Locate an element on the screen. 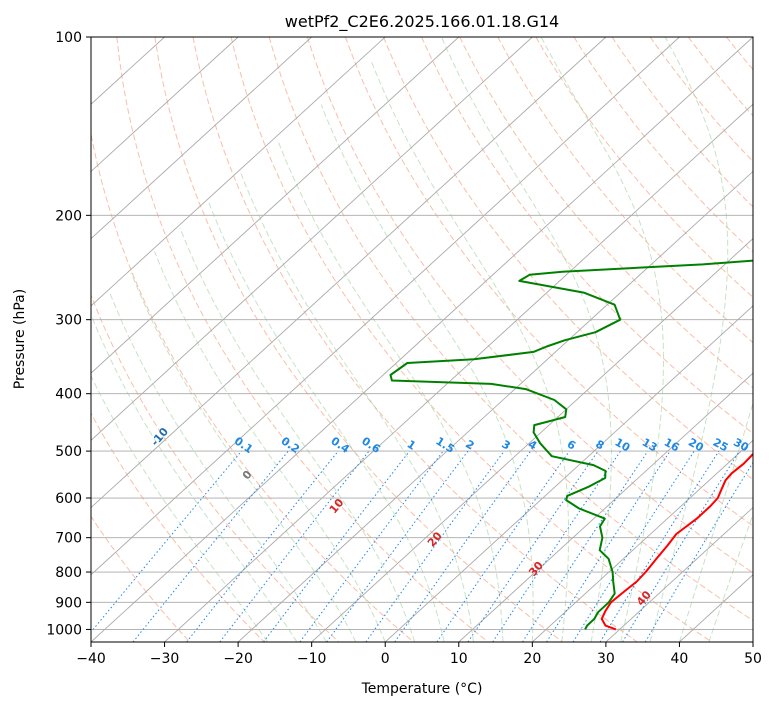 The height and width of the screenshot is (708, 775). x-tick-label: −10 is located at coordinates (312, 659).